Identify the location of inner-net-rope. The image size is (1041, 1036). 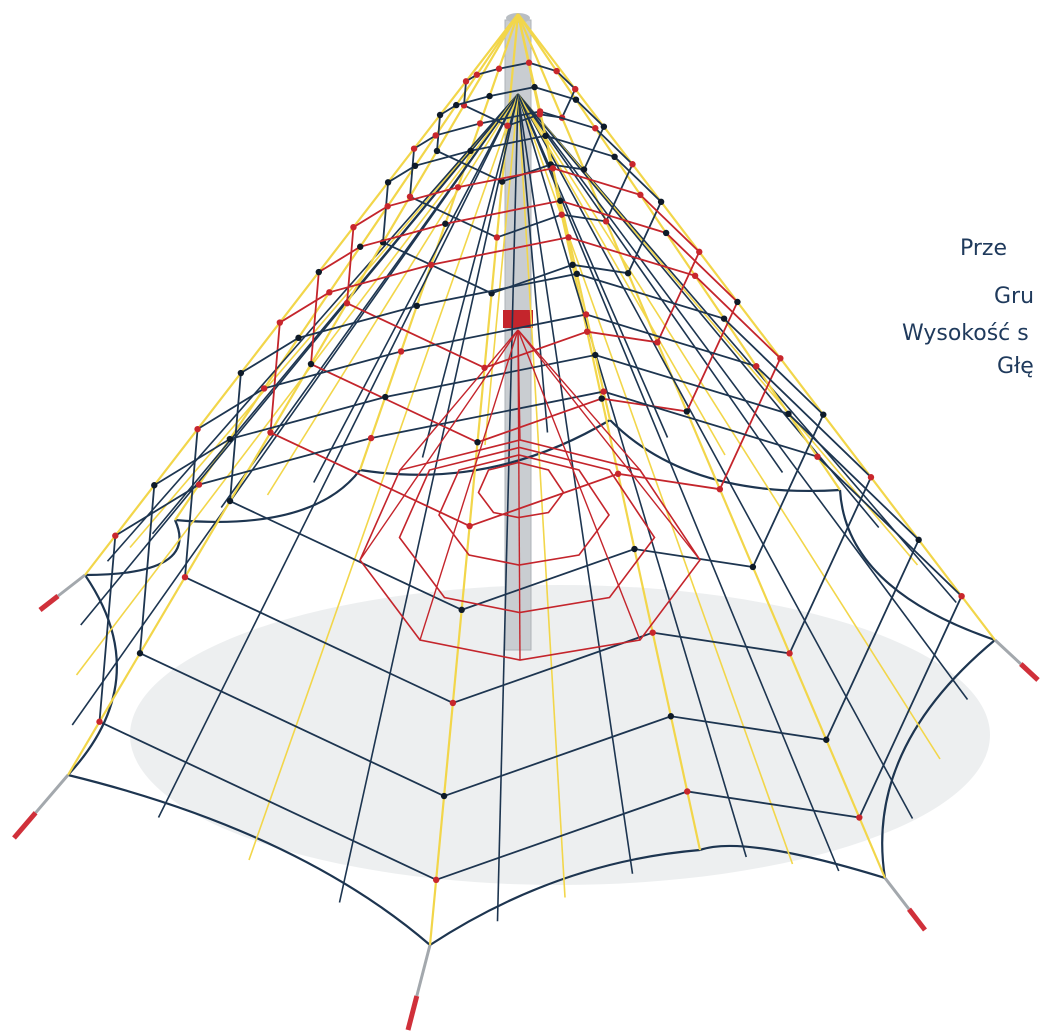
(459, 400).